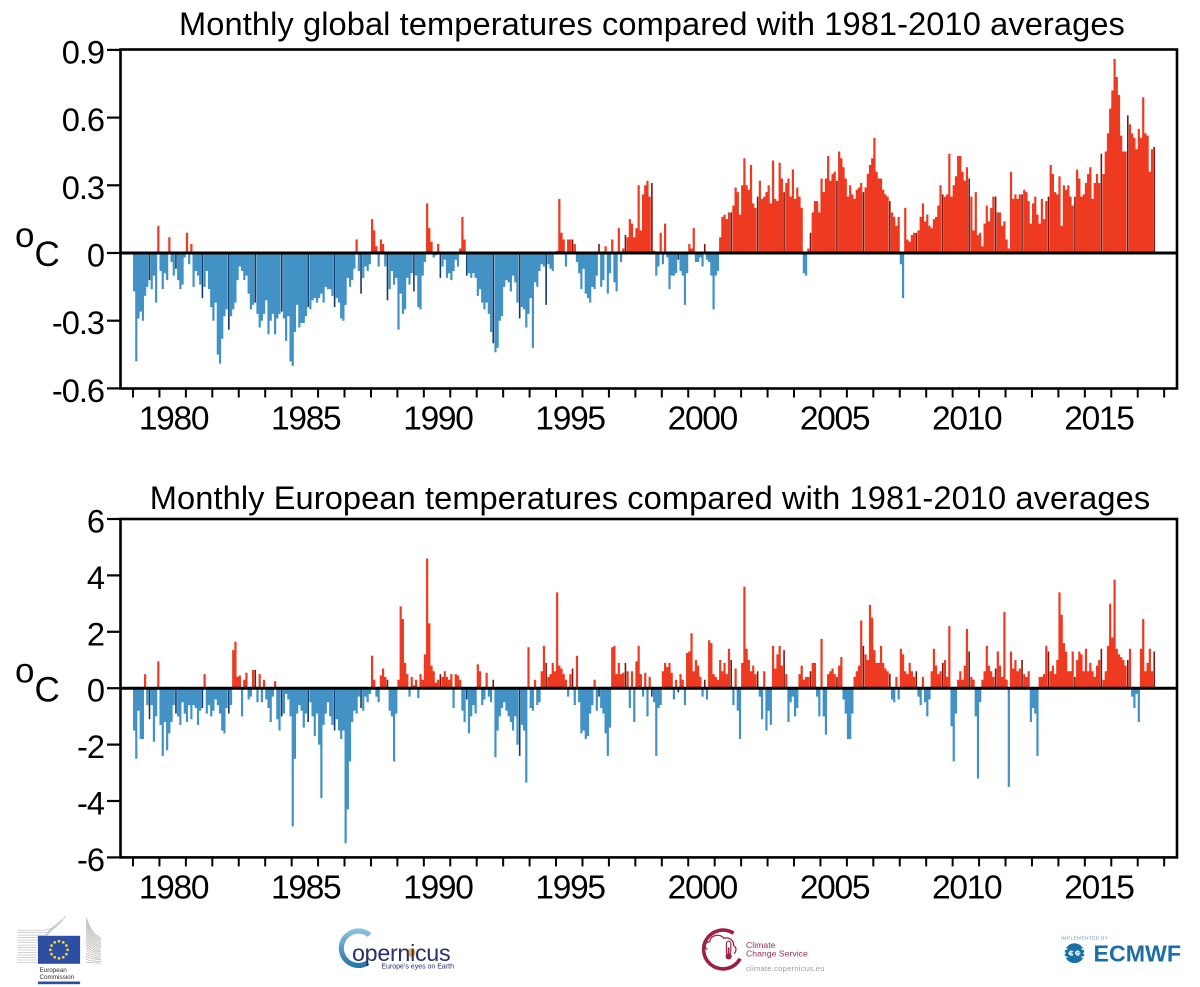  I want to click on svg-text: Climate, so click(761, 945).